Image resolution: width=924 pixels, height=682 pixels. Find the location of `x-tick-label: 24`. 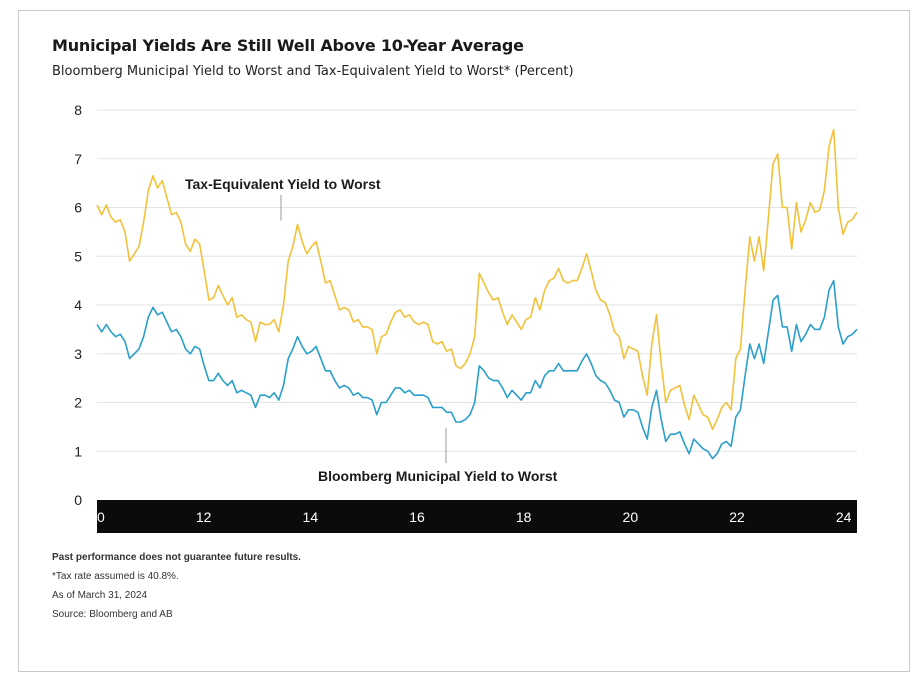

x-tick-label: 24 is located at coordinates (844, 517).